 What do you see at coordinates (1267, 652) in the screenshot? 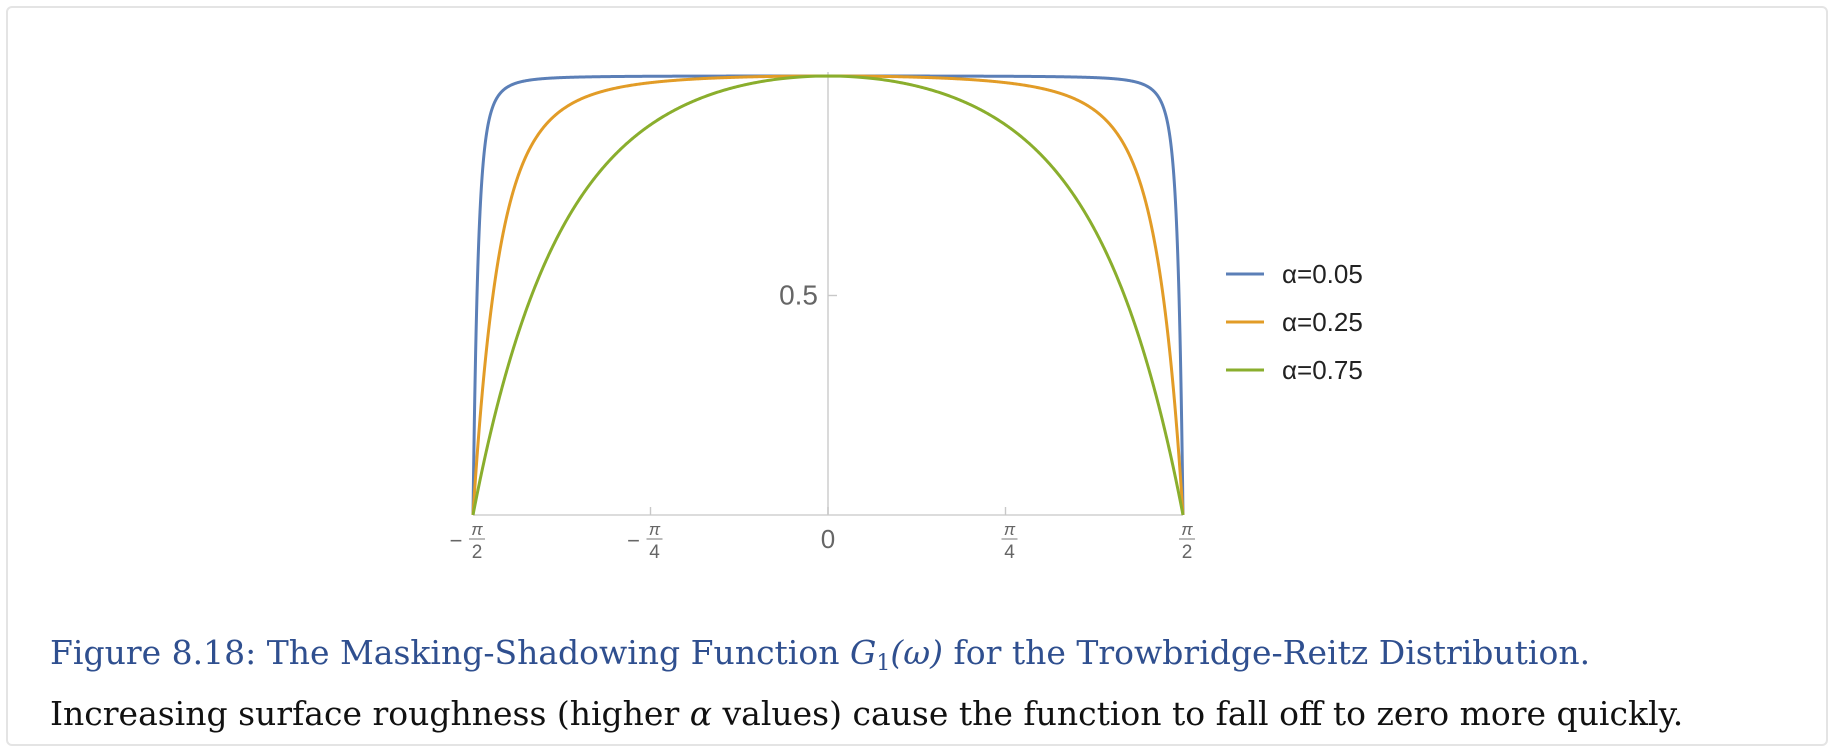
I see `caption-title-end: for the Trowbridge-Reitz Distribution.` at bounding box center [1267, 652].